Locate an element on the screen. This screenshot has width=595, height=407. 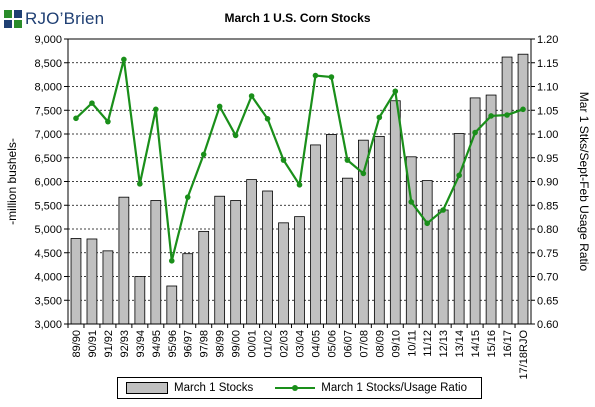
bar-13/14 is located at coordinates (459, 229).